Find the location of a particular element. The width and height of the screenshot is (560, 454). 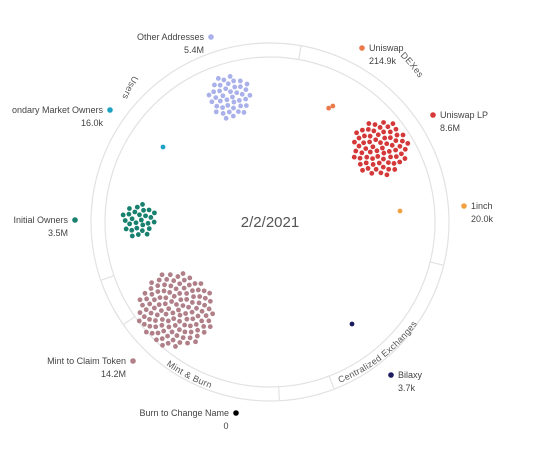

node-value: 5.4M is located at coordinates (194, 50).